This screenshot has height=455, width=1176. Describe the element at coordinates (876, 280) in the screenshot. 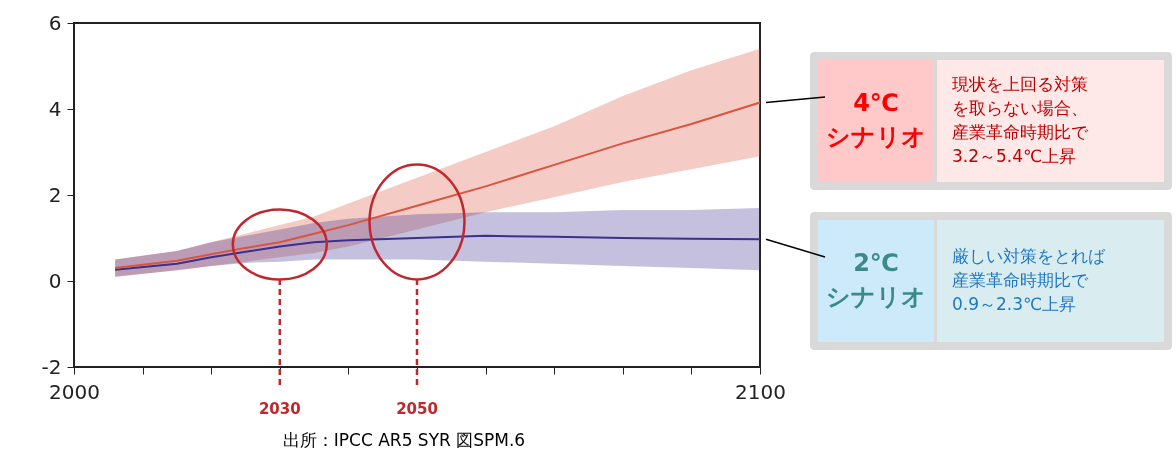

I see `text: 2℃ シナリオ` at that location.